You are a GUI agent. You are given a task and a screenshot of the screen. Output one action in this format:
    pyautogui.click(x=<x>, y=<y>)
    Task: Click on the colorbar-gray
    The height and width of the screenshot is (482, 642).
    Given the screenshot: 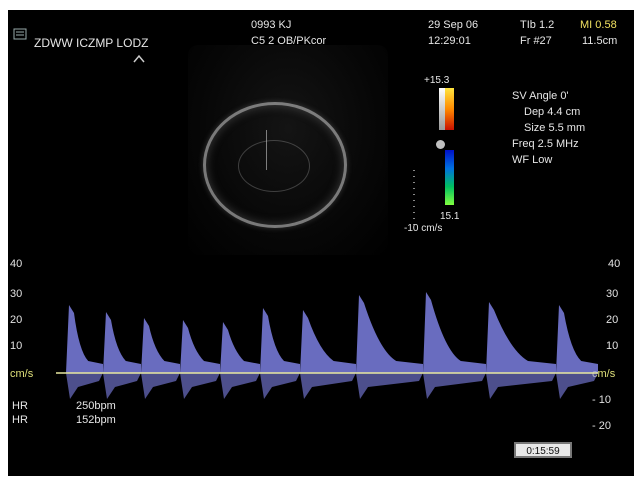 What is the action you would take?
    pyautogui.click(x=442, y=109)
    